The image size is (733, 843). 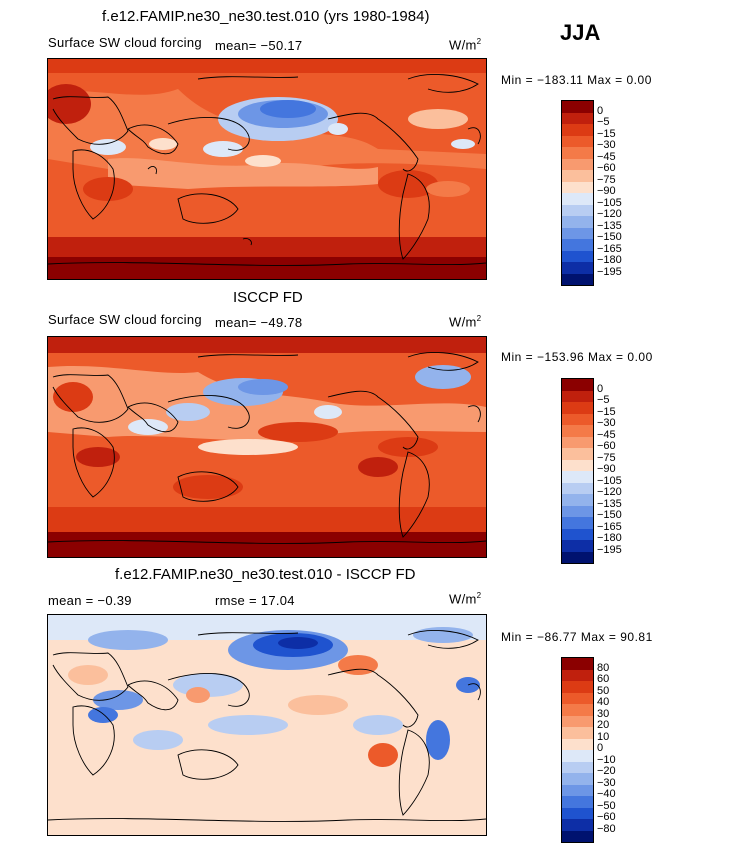 I want to click on panel1-units: W/m2, so click(x=465, y=45).